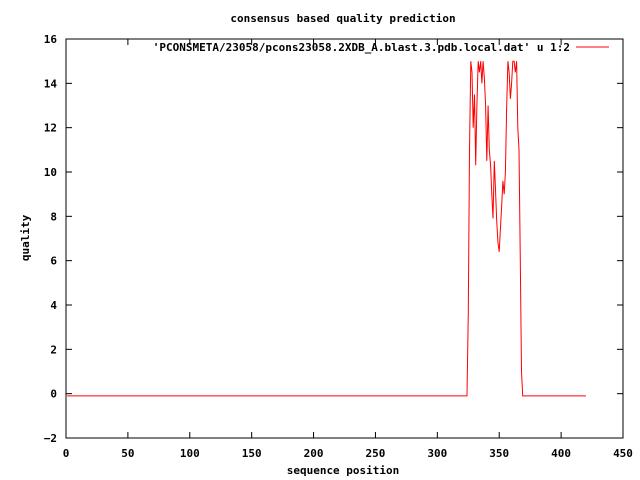 Image resolution: width=640 pixels, height=480 pixels. I want to click on x-tick-label: 250, so click(376, 453).